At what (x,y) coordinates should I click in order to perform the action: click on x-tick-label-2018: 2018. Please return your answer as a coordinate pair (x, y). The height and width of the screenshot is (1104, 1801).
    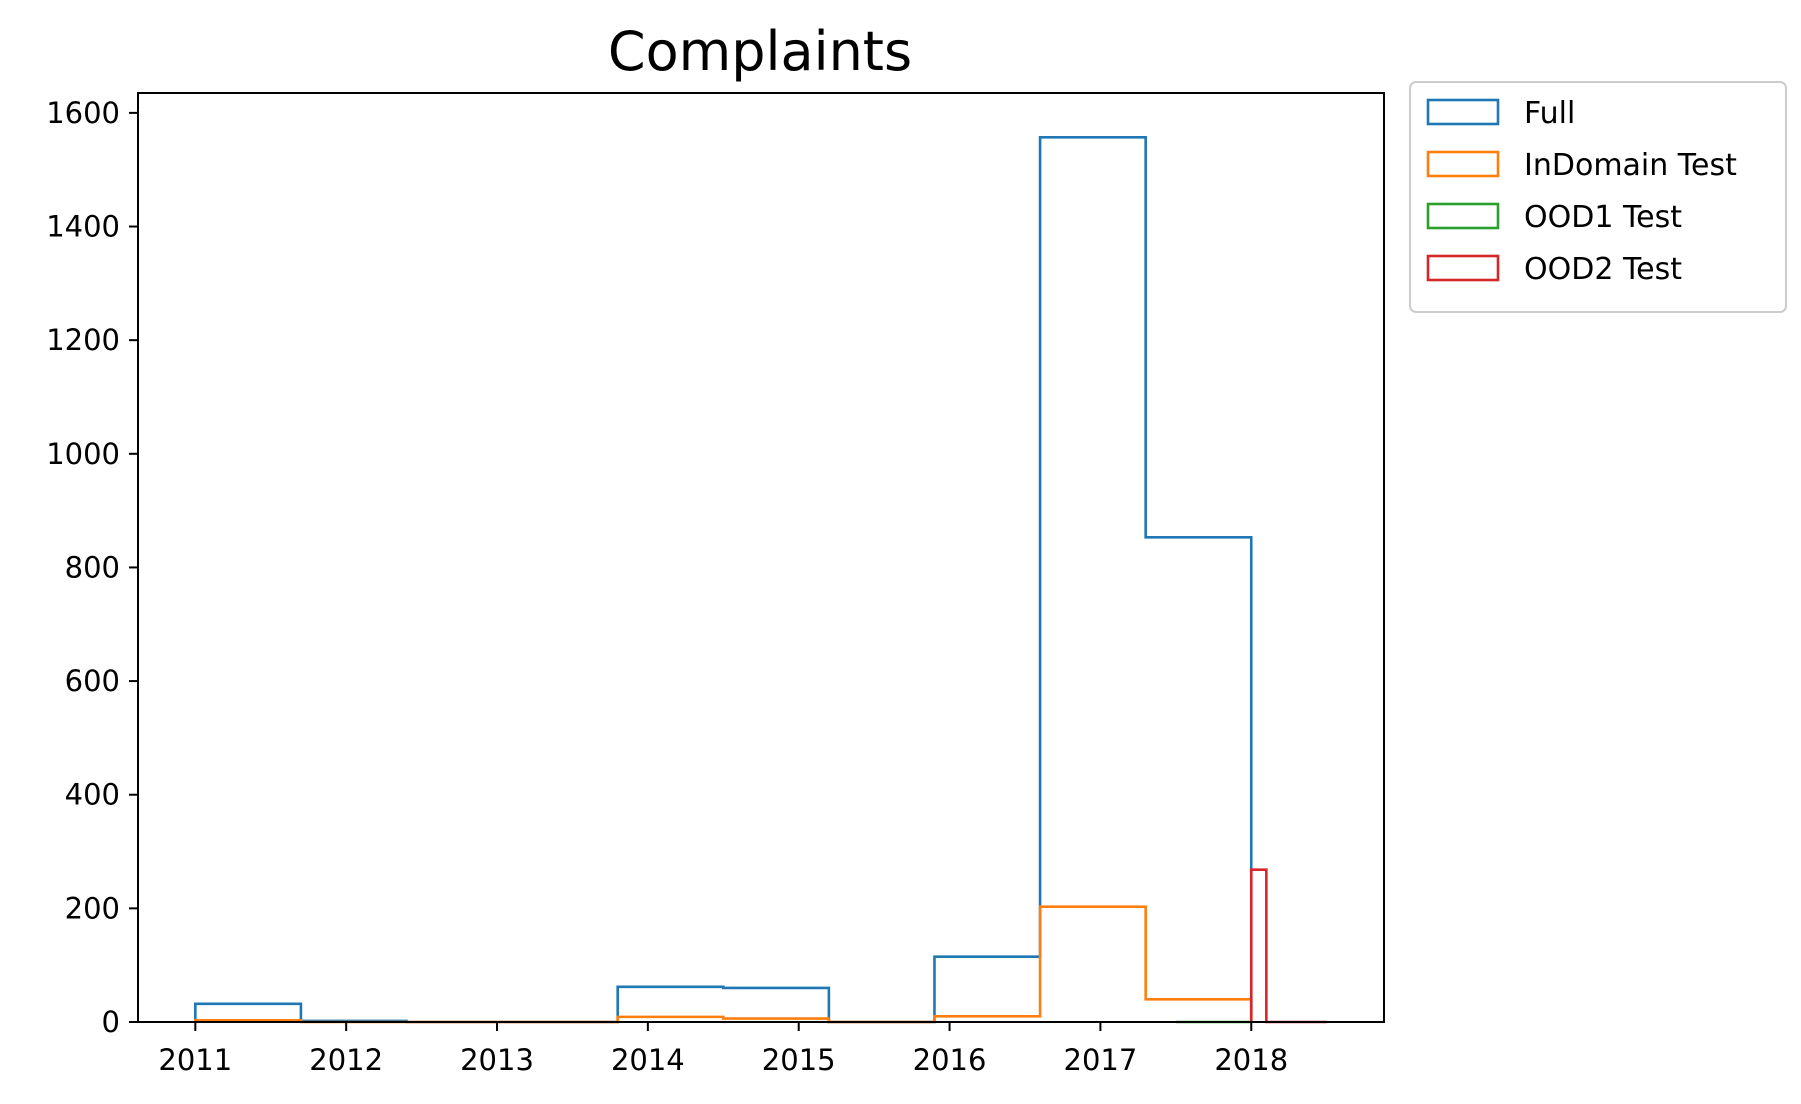
    Looking at the image, I should click on (1251, 1060).